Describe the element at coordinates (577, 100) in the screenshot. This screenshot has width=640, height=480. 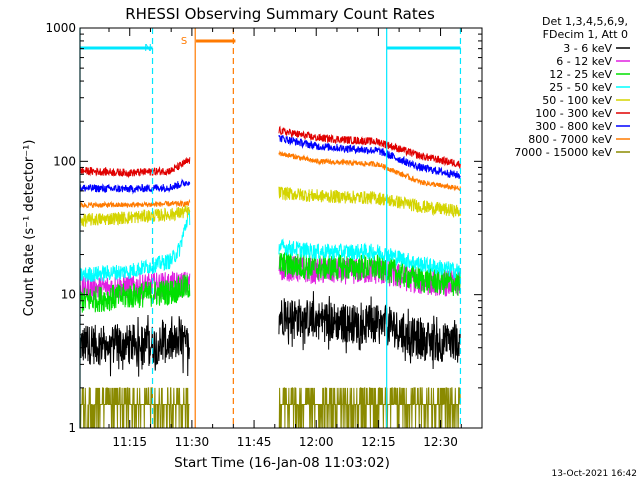
I see `legend-label-4: 50 - 100 keV` at that location.